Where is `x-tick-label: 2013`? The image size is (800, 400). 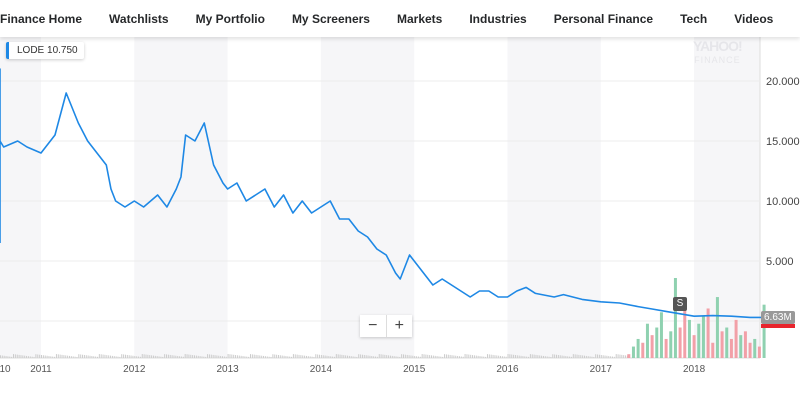
x-tick-label: 2013 is located at coordinates (227, 369).